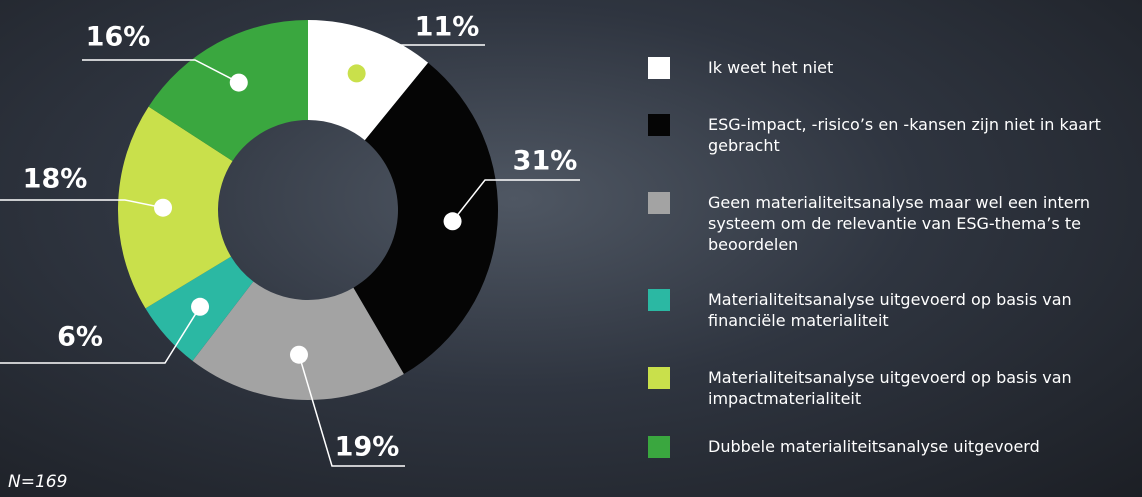 This screenshot has width=1142, height=497. Describe the element at coordinates (545, 161) in the screenshot. I see `value-label: 31%` at that location.